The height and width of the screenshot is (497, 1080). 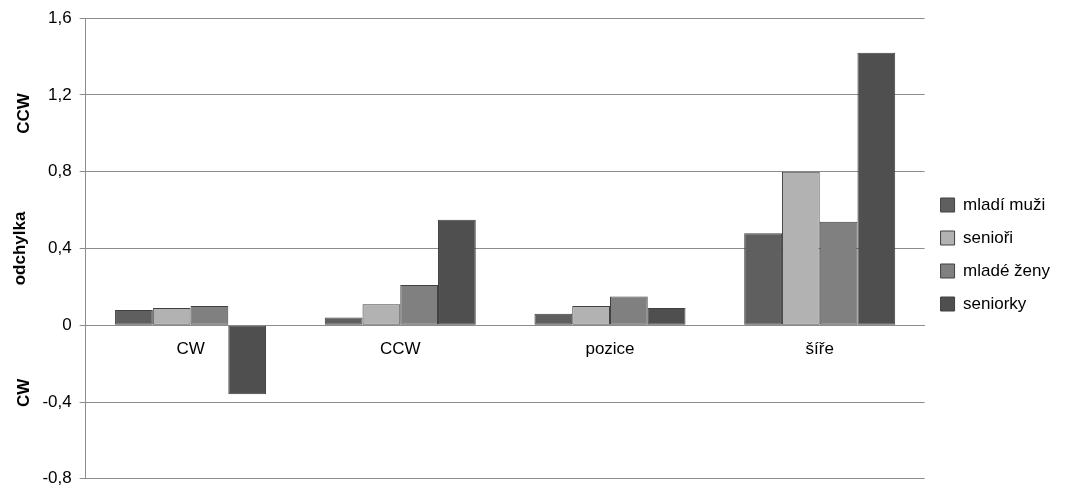 What do you see at coordinates (57, 478) in the screenshot?
I see `y-tick-label: -0,8` at bounding box center [57, 478].